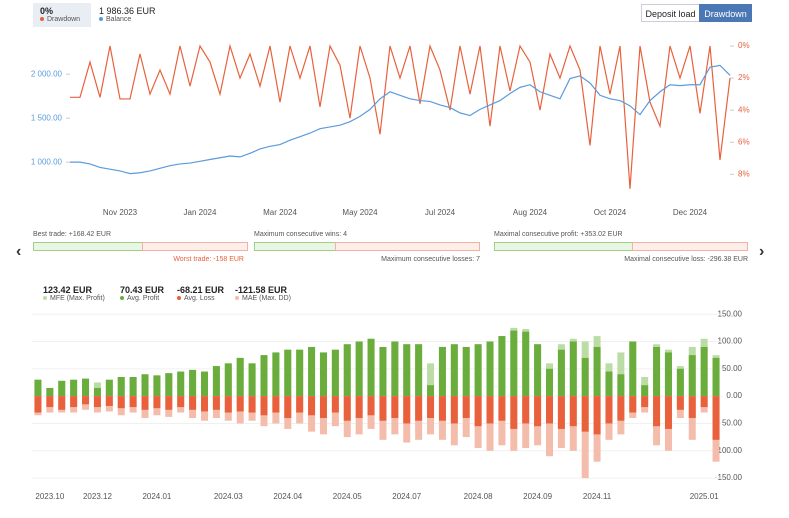  Describe the element at coordinates (201, 290) in the screenshot. I see `legend-value: -68.21 EUR` at that location.